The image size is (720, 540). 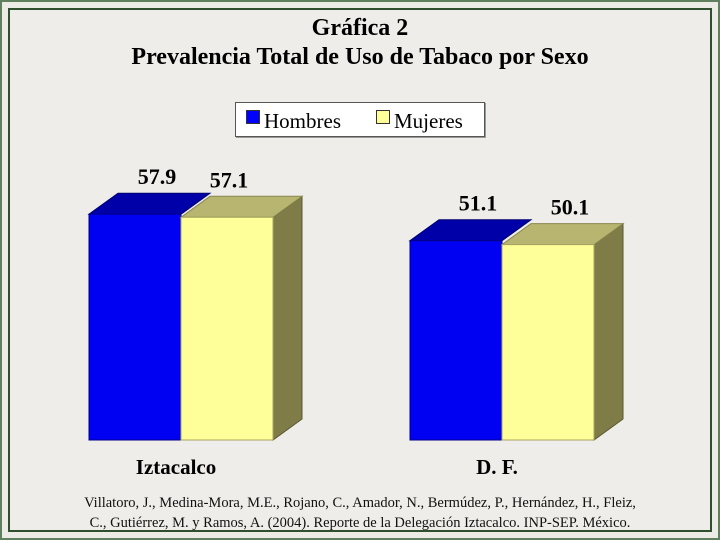 What do you see at coordinates (176, 467) in the screenshot?
I see `category-label-iztacalco: Iztacalco` at bounding box center [176, 467].